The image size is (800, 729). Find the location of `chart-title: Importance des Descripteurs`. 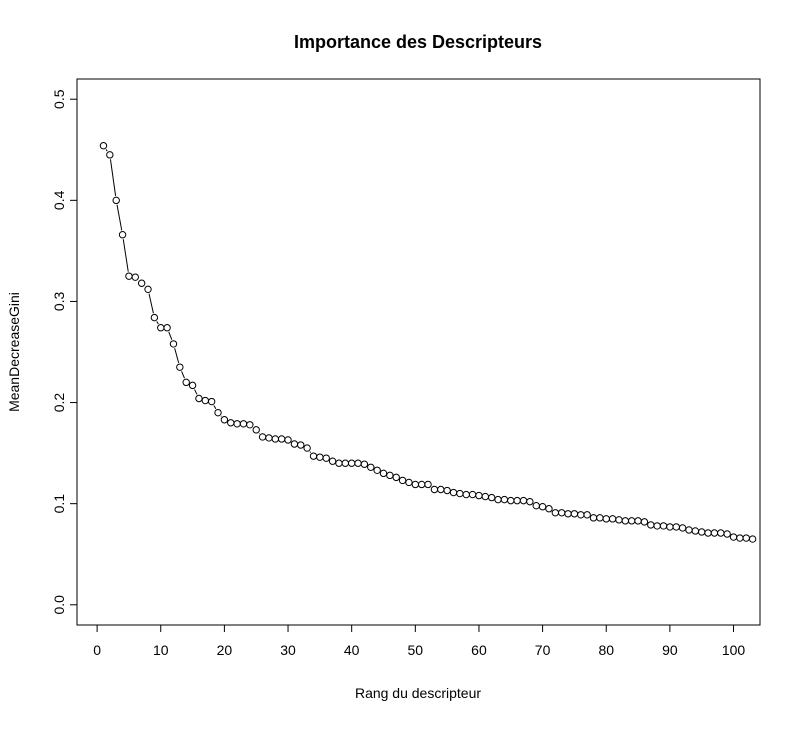

chart-title: Importance des Descripteurs is located at coordinates (418, 42).